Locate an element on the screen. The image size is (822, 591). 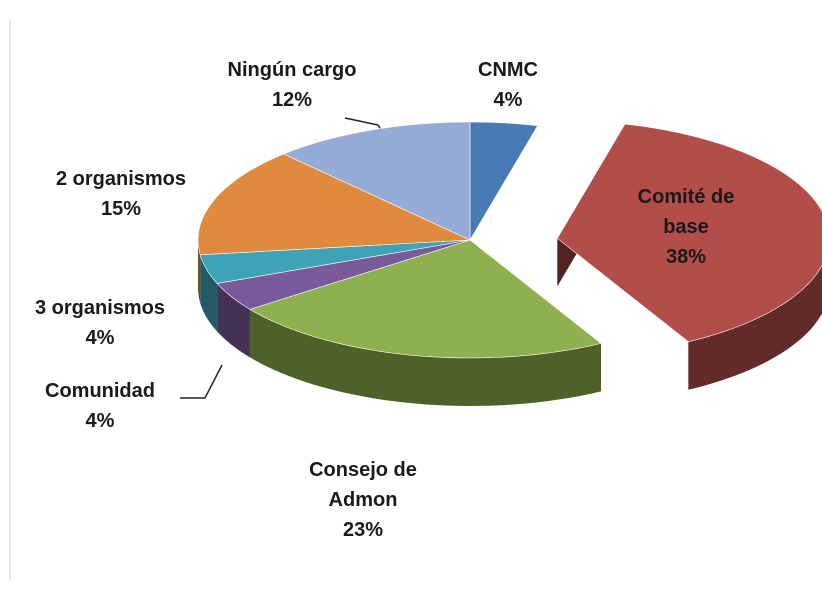
category-label: Comunidad is located at coordinates (100, 391).